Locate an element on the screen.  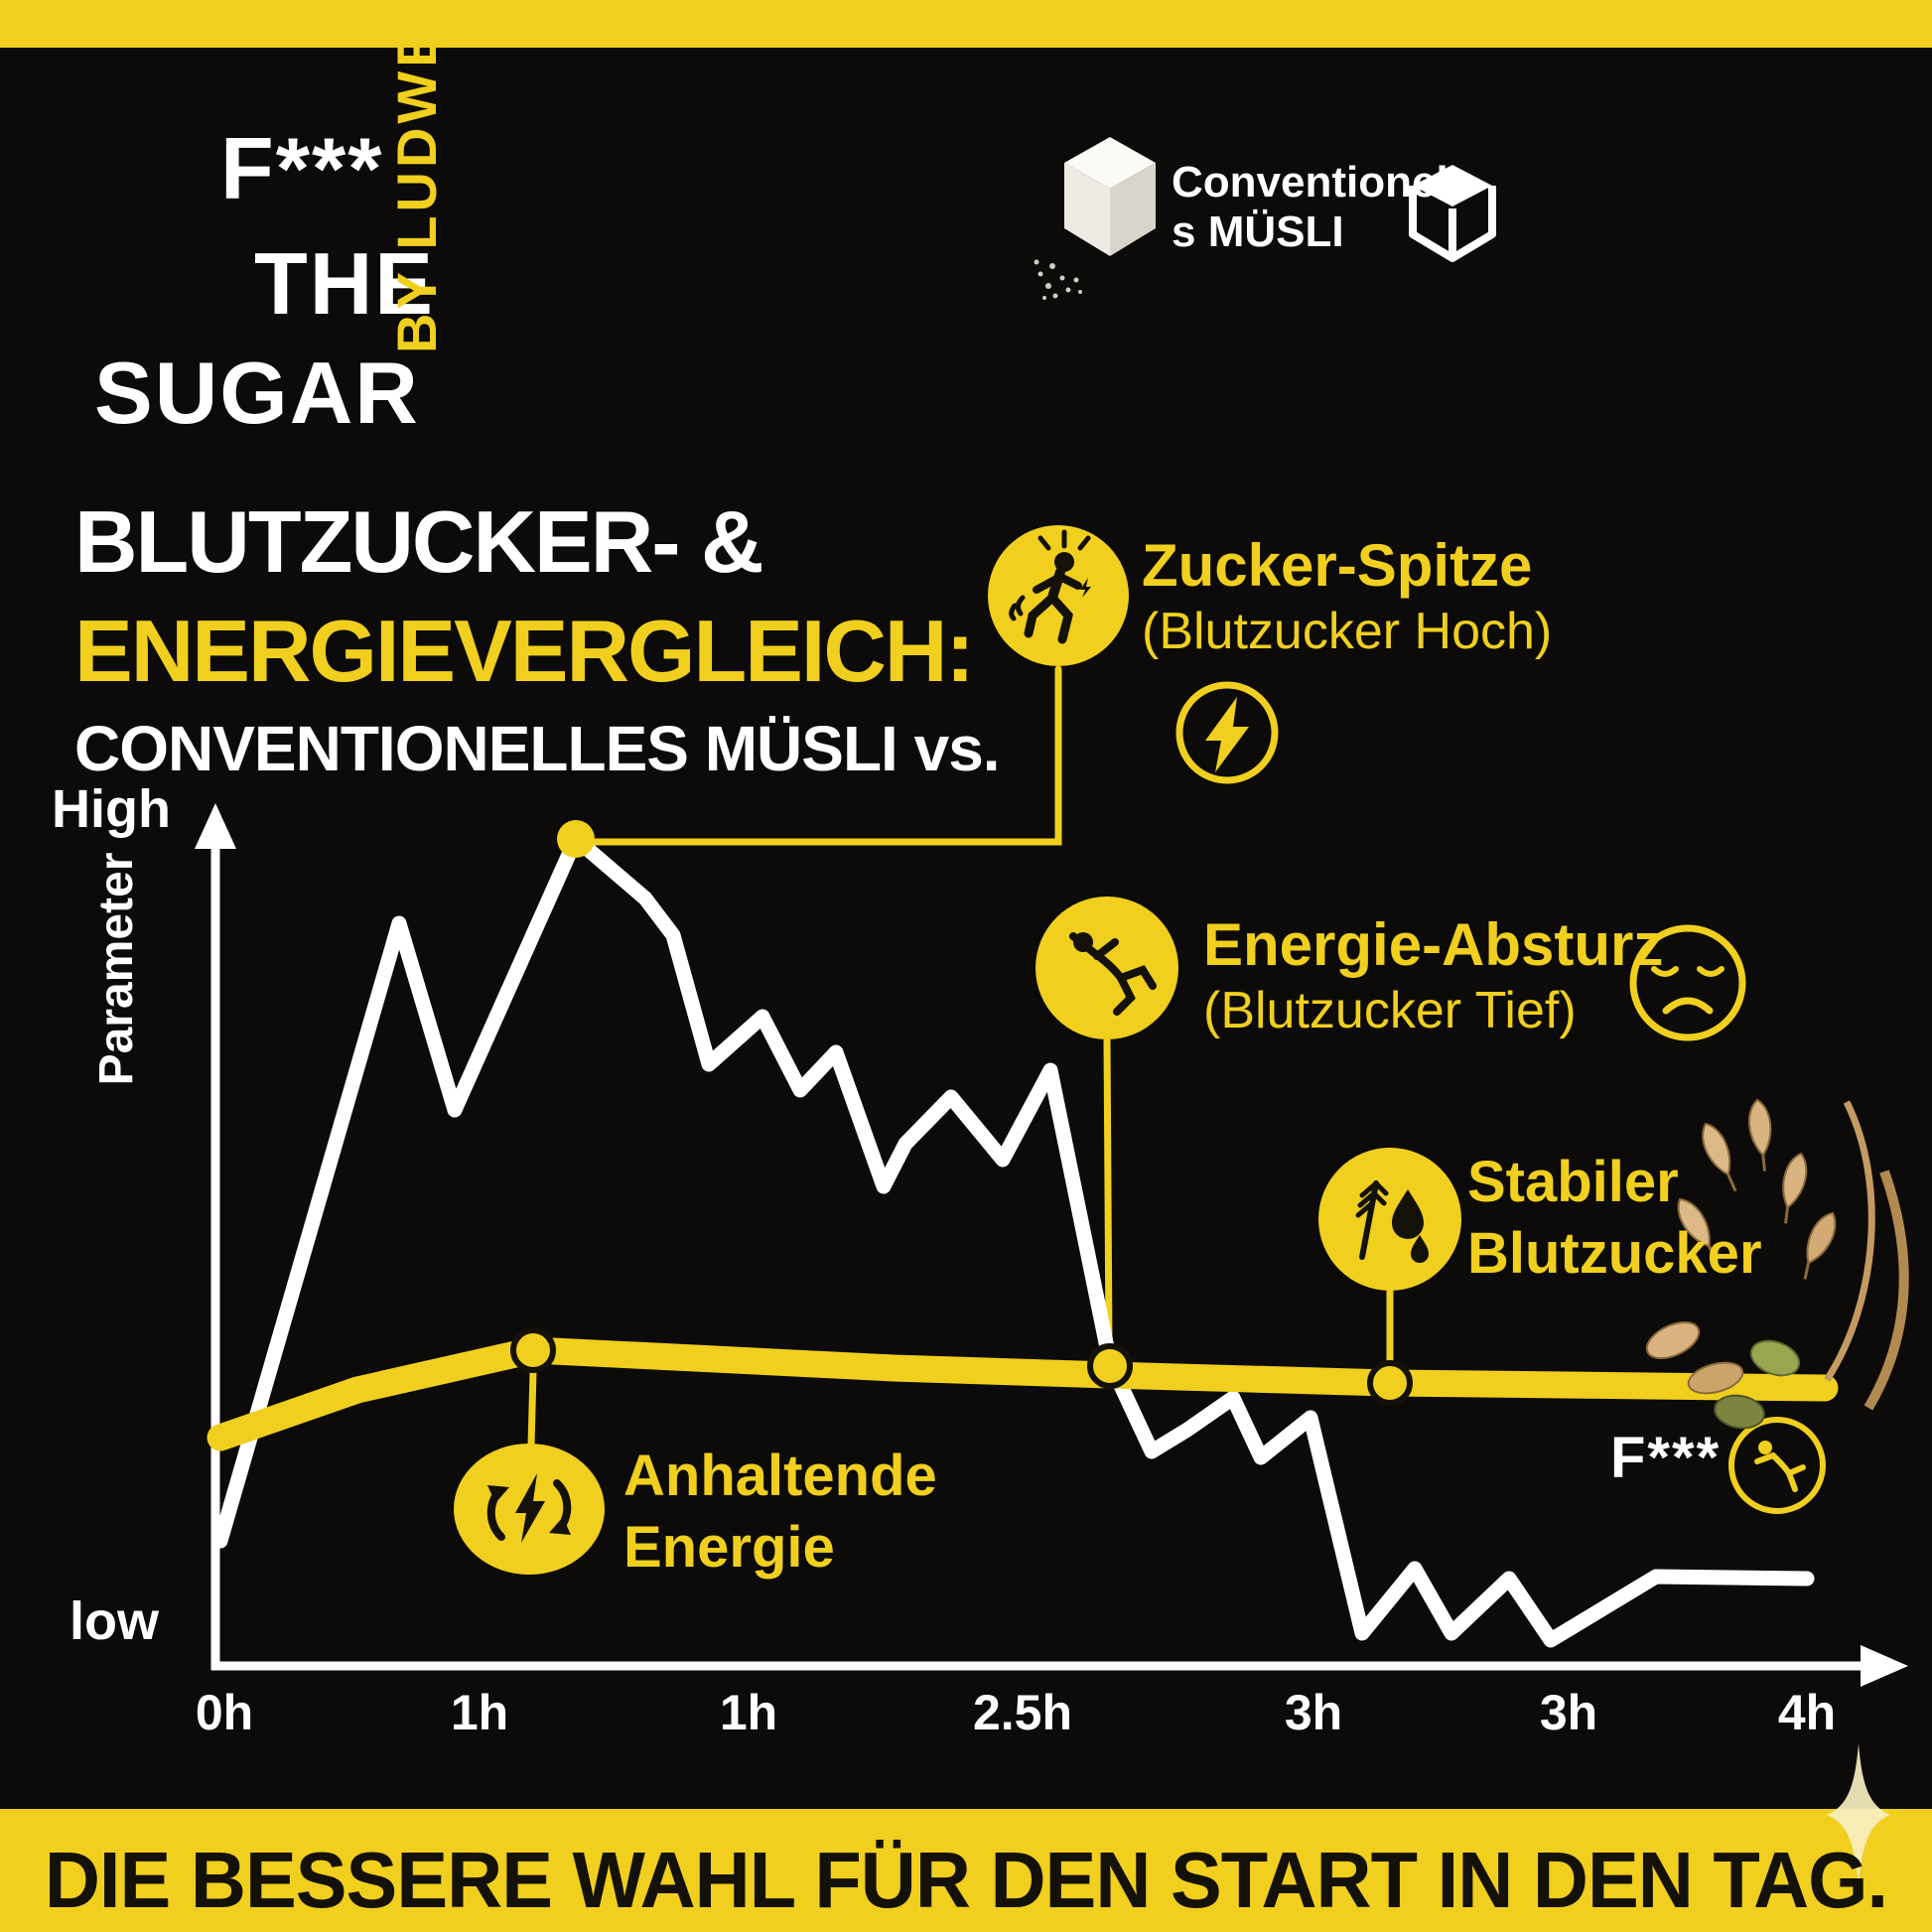
sugar-spike-title: Zucker-Spitze is located at coordinates (1337, 565).